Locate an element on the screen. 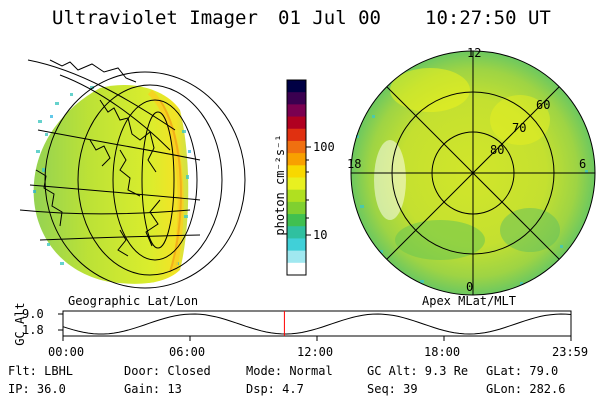  mode-info: Mode: Normal is located at coordinates (289, 371).